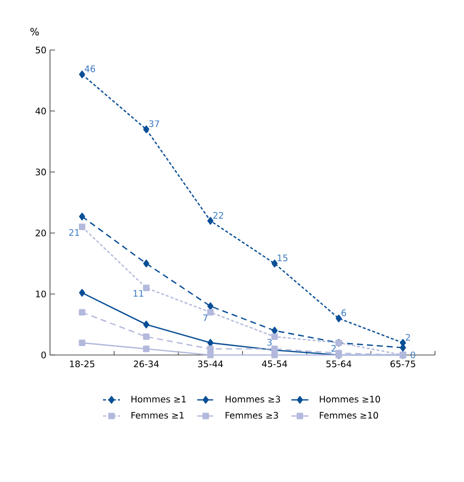  What do you see at coordinates (154, 124) in the screenshot?
I see `data-label: 37` at bounding box center [154, 124].